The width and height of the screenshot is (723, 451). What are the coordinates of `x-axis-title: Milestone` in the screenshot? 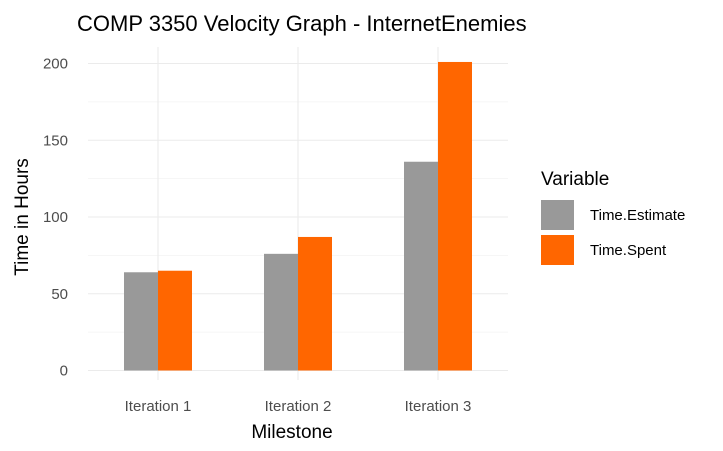 It's located at (291, 432).